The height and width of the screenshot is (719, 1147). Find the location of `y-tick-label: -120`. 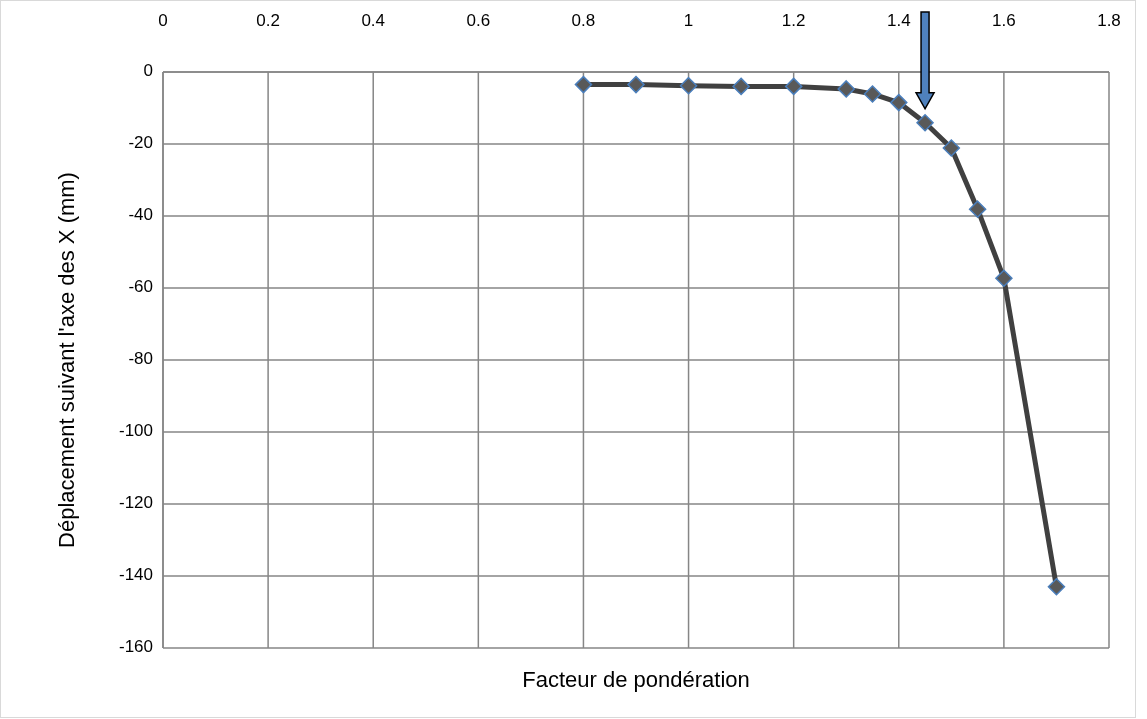

y-tick-label: -120 is located at coordinates (135, 503).